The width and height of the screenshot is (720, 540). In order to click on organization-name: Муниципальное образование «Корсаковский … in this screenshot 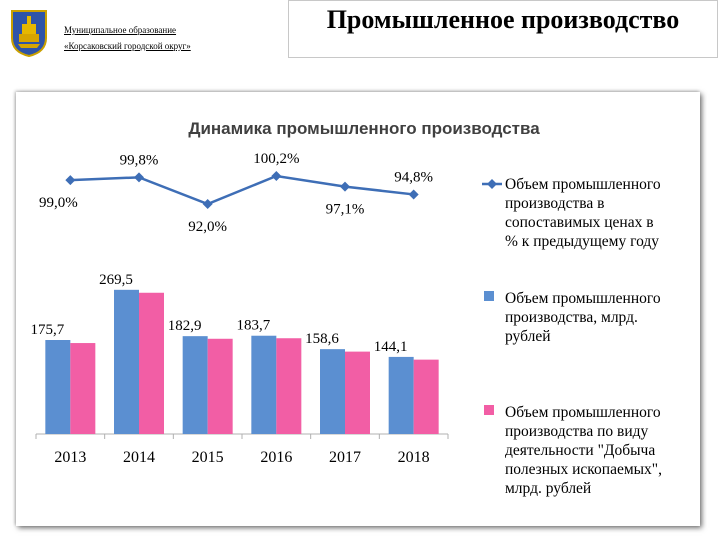, I will do `click(127, 38)`.